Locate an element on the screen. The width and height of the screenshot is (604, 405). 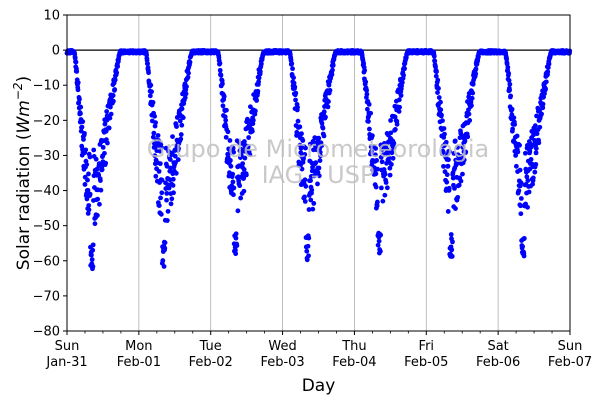
y-tick-label-4: −30 is located at coordinates (46, 156).